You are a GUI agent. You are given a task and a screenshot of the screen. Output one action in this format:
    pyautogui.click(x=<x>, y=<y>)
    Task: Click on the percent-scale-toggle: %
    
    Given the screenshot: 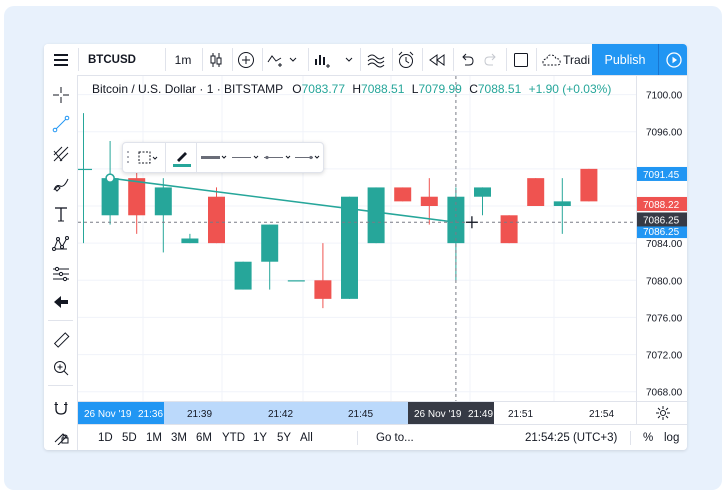 What is the action you would take?
    pyautogui.click(x=648, y=438)
    